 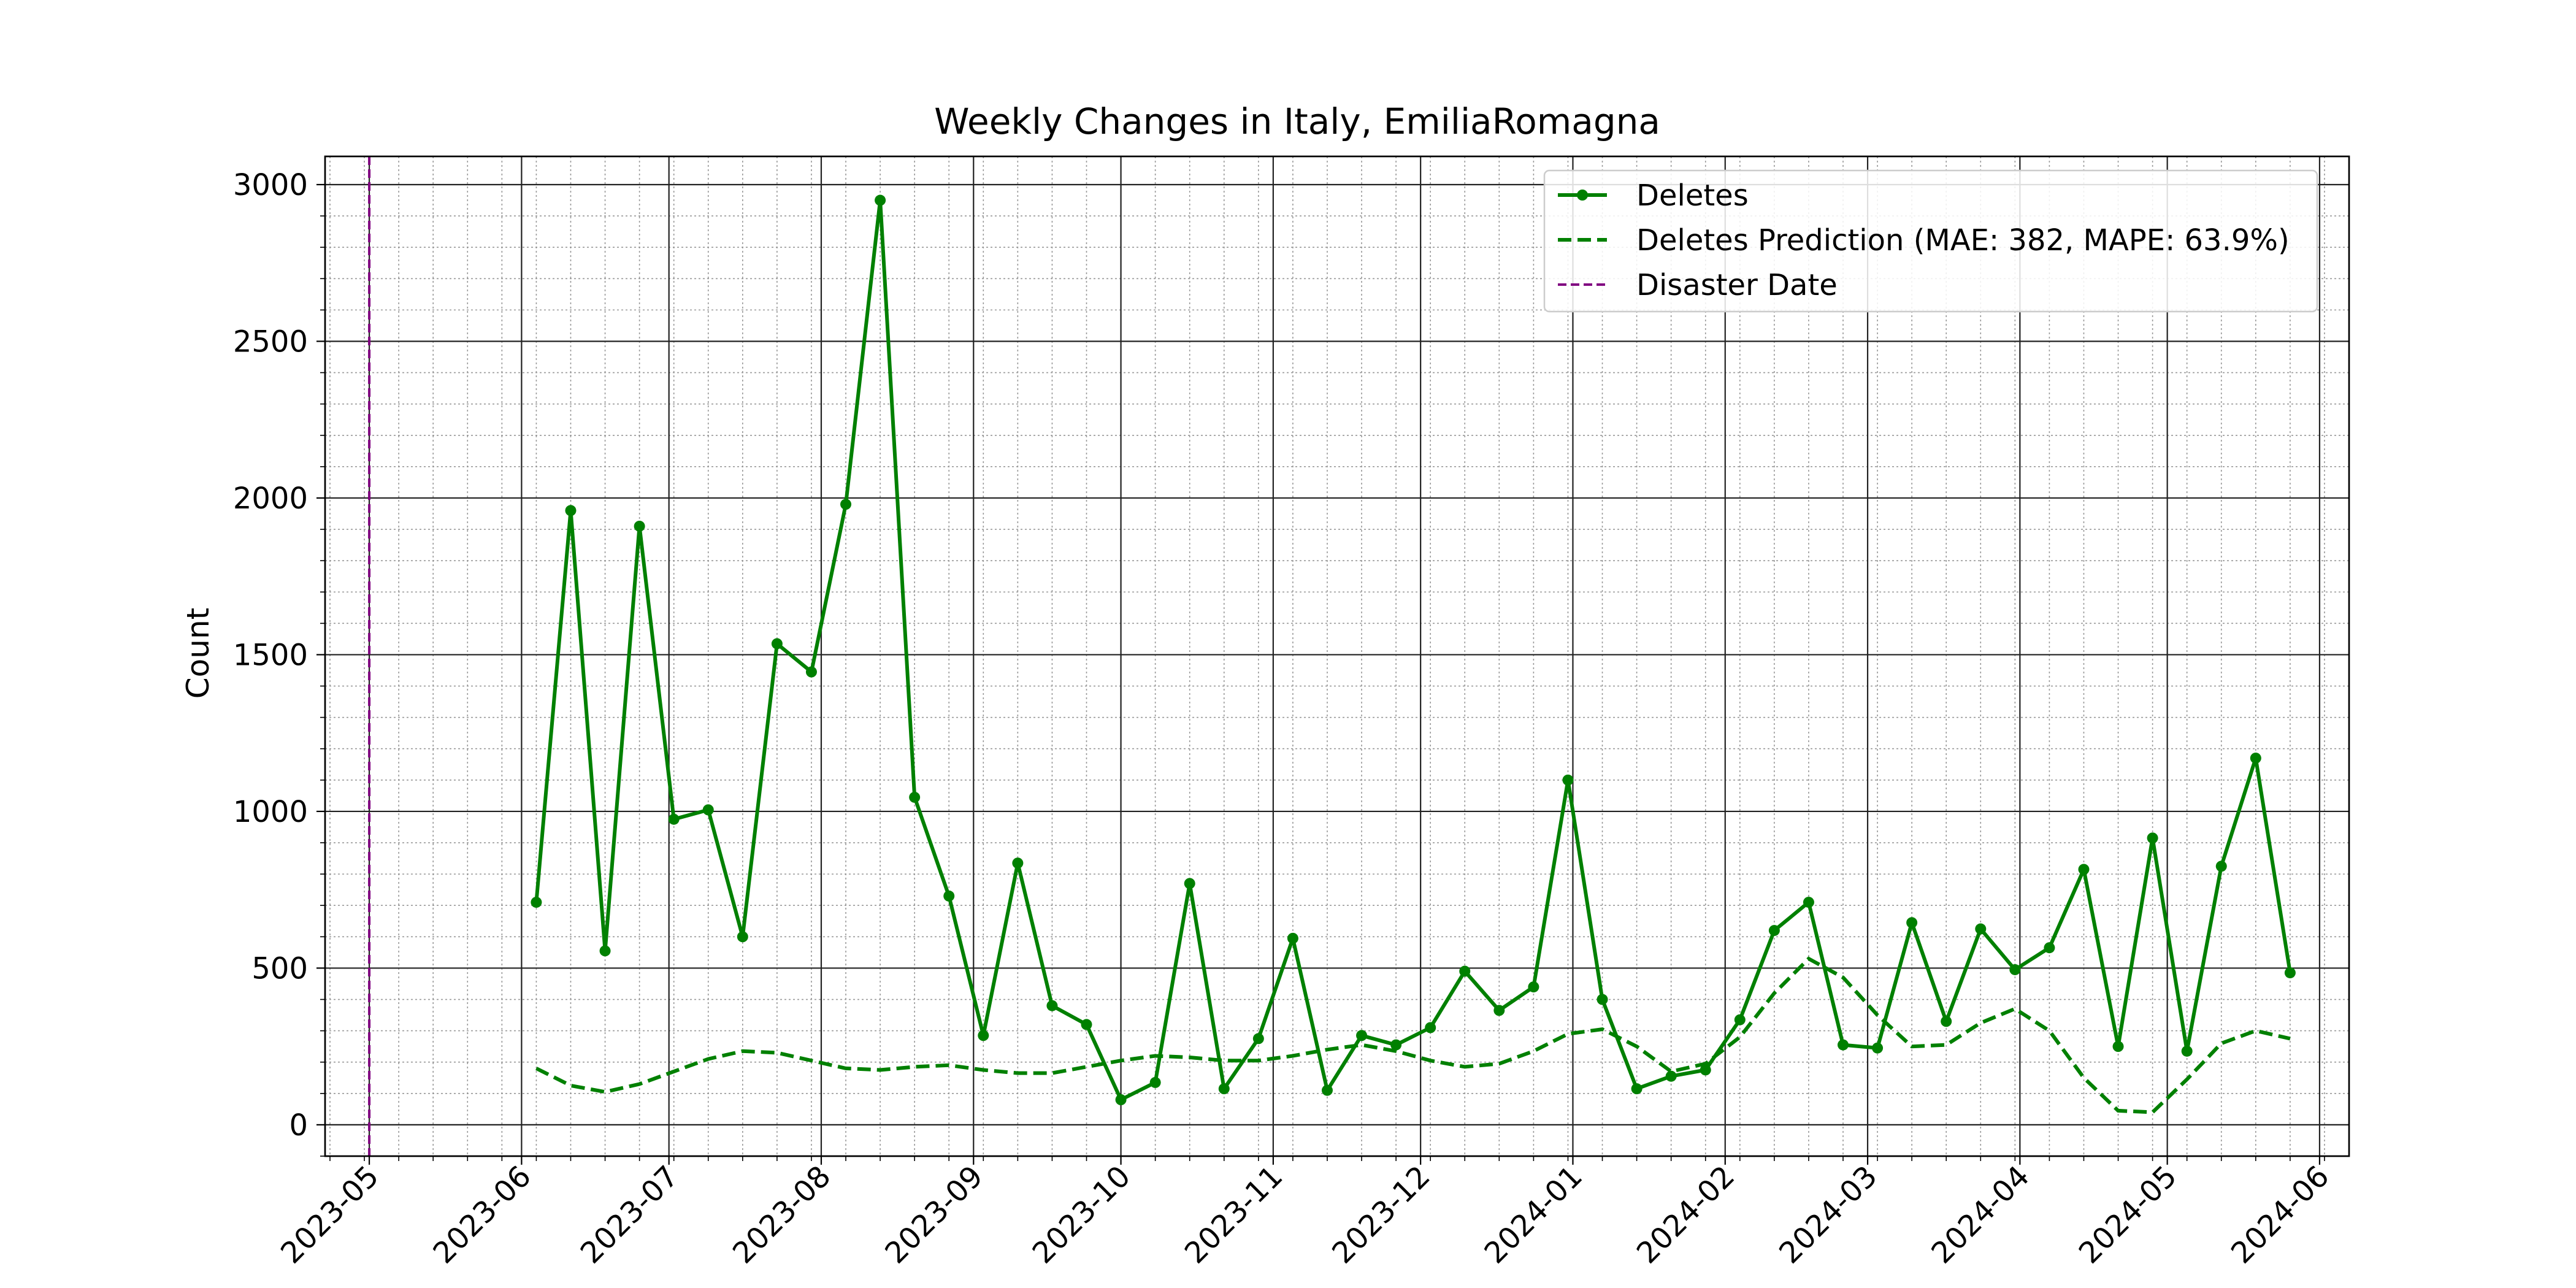 I want to click on y-tick-label: 500, so click(x=279, y=968).